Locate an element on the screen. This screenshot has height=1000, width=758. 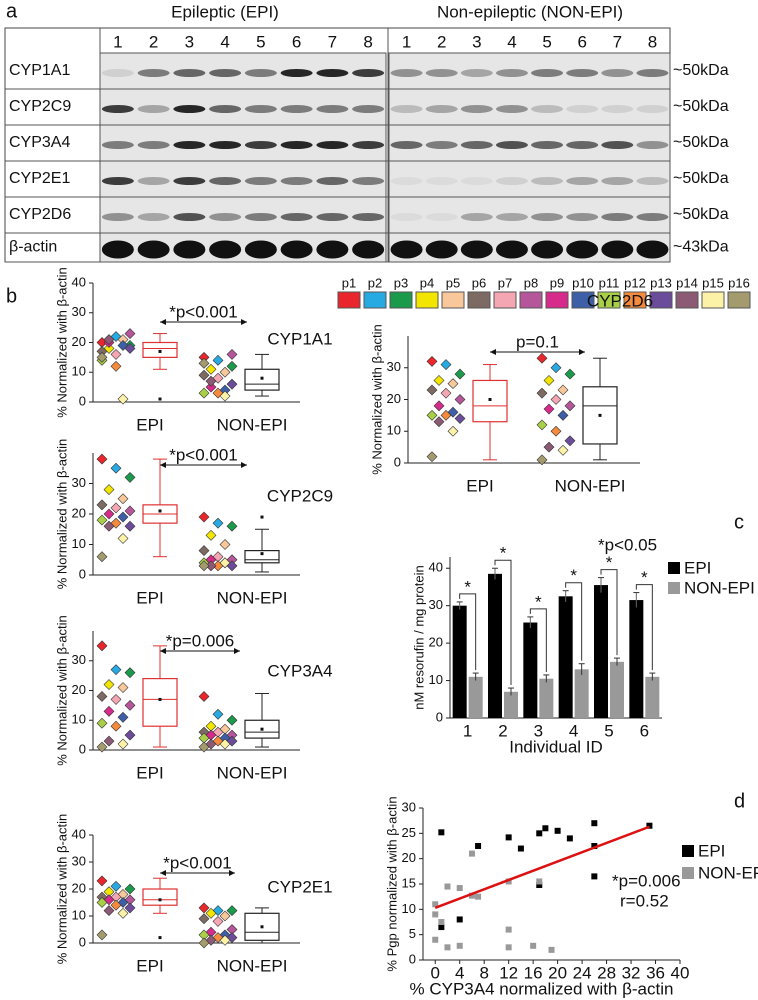
legend-label: p14 is located at coordinates (687, 282).